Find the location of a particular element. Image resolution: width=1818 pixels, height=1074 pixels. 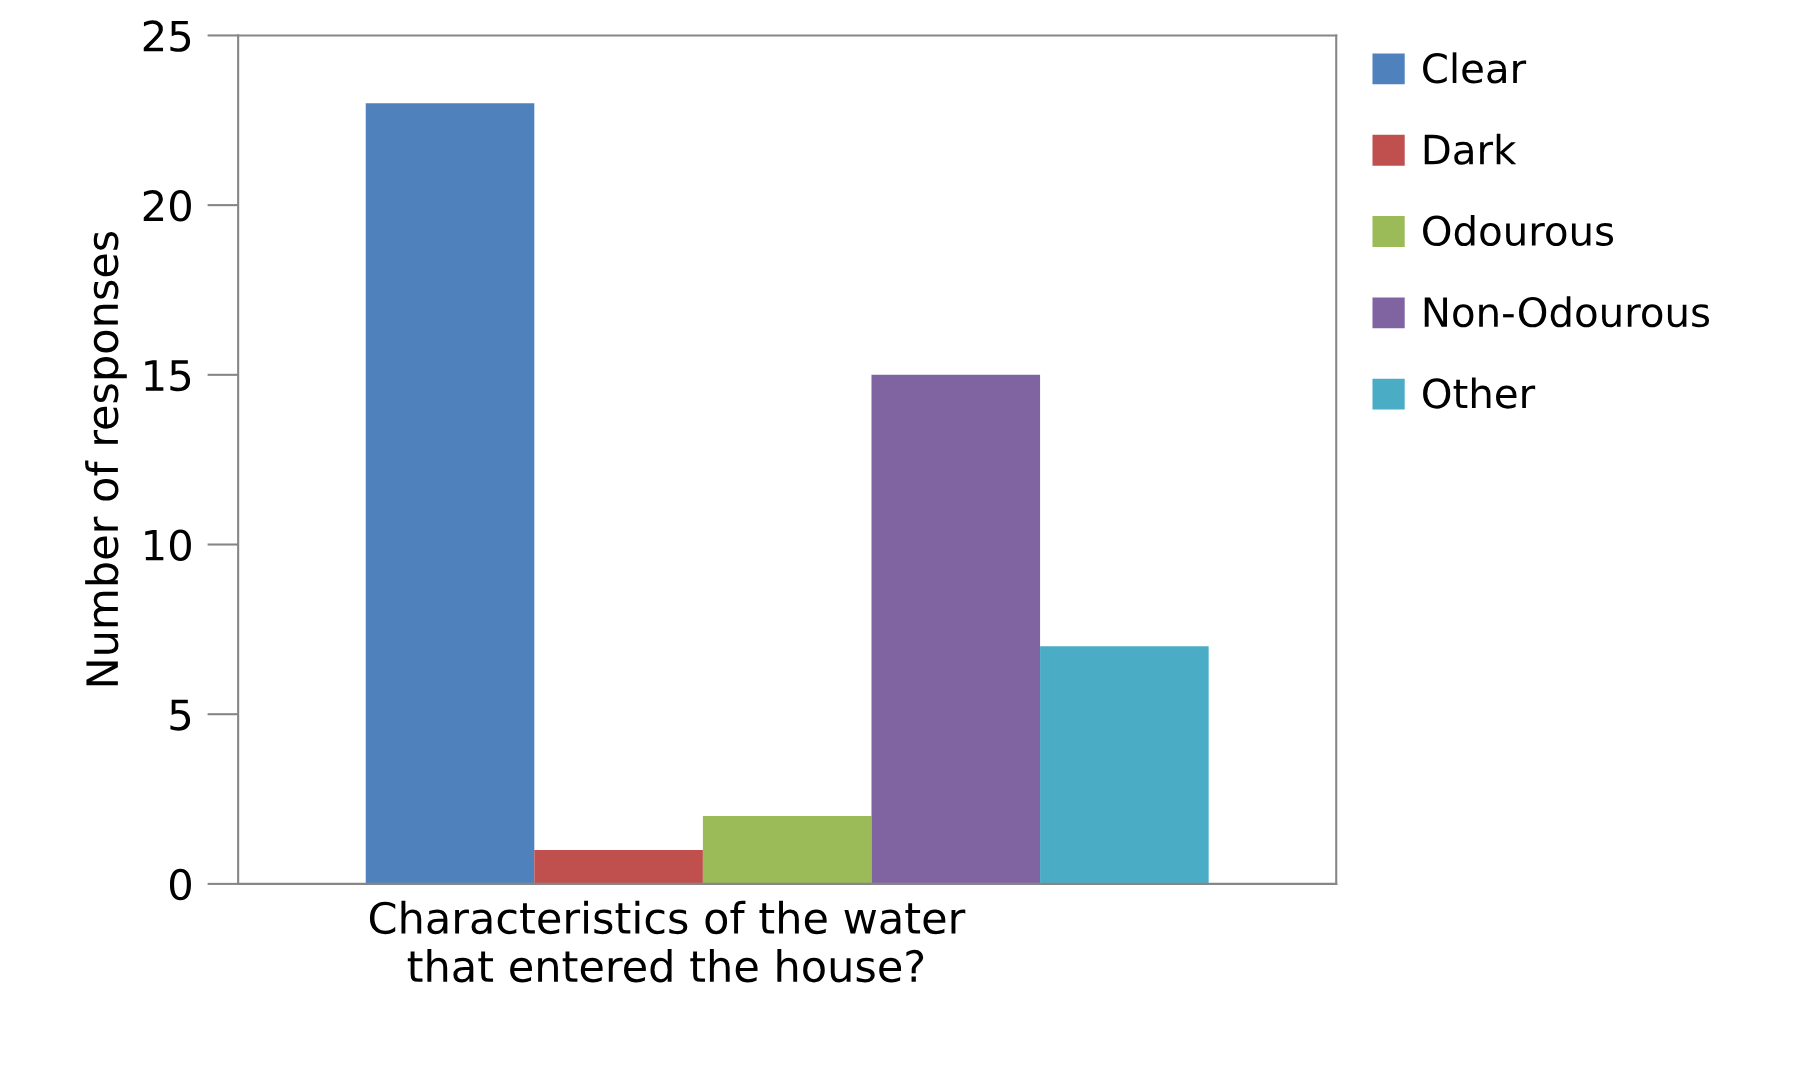

y-tick-label: 25 is located at coordinates (167, 36).